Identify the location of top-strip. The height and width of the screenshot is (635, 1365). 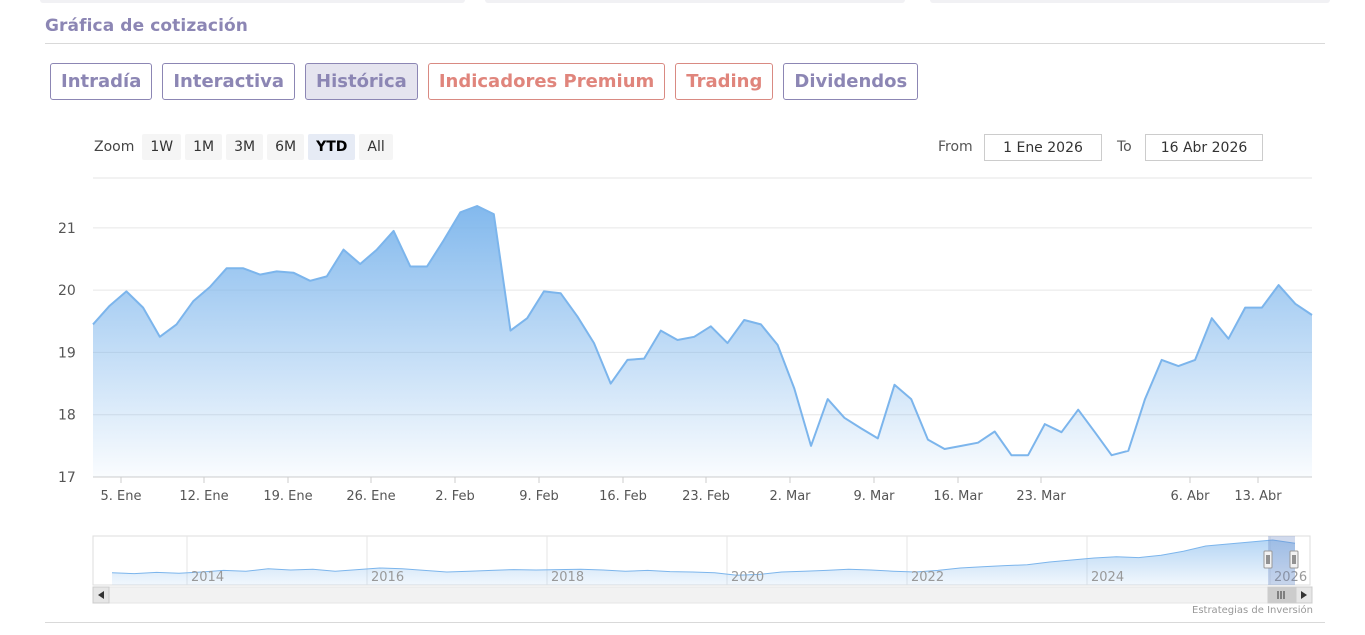
(682, 2).